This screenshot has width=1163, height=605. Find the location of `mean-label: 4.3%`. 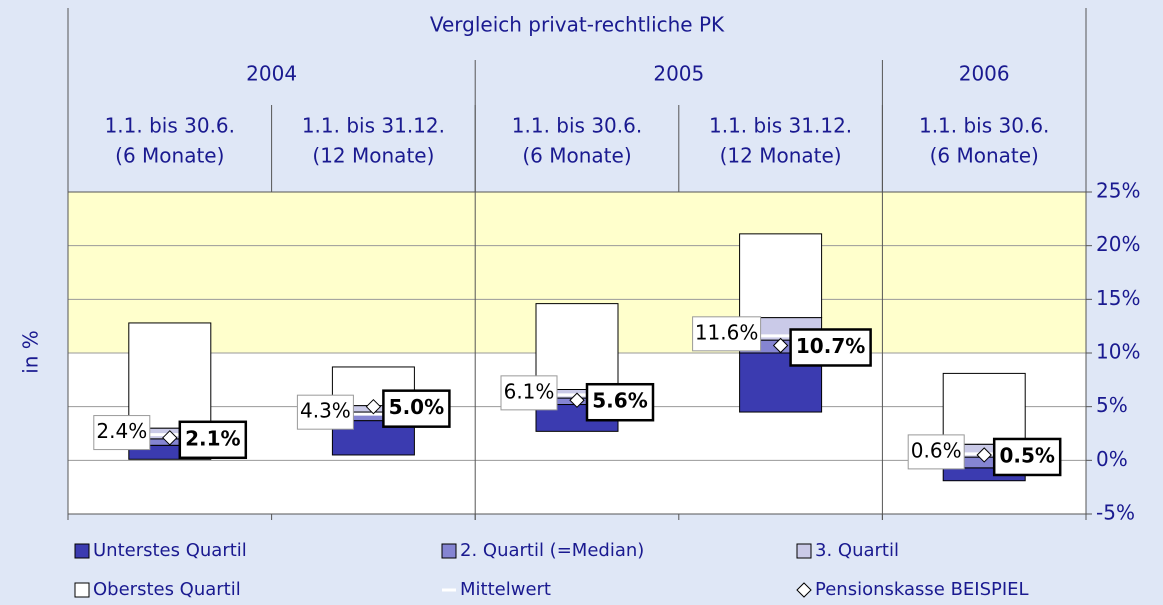

mean-label: 4.3% is located at coordinates (325, 411).